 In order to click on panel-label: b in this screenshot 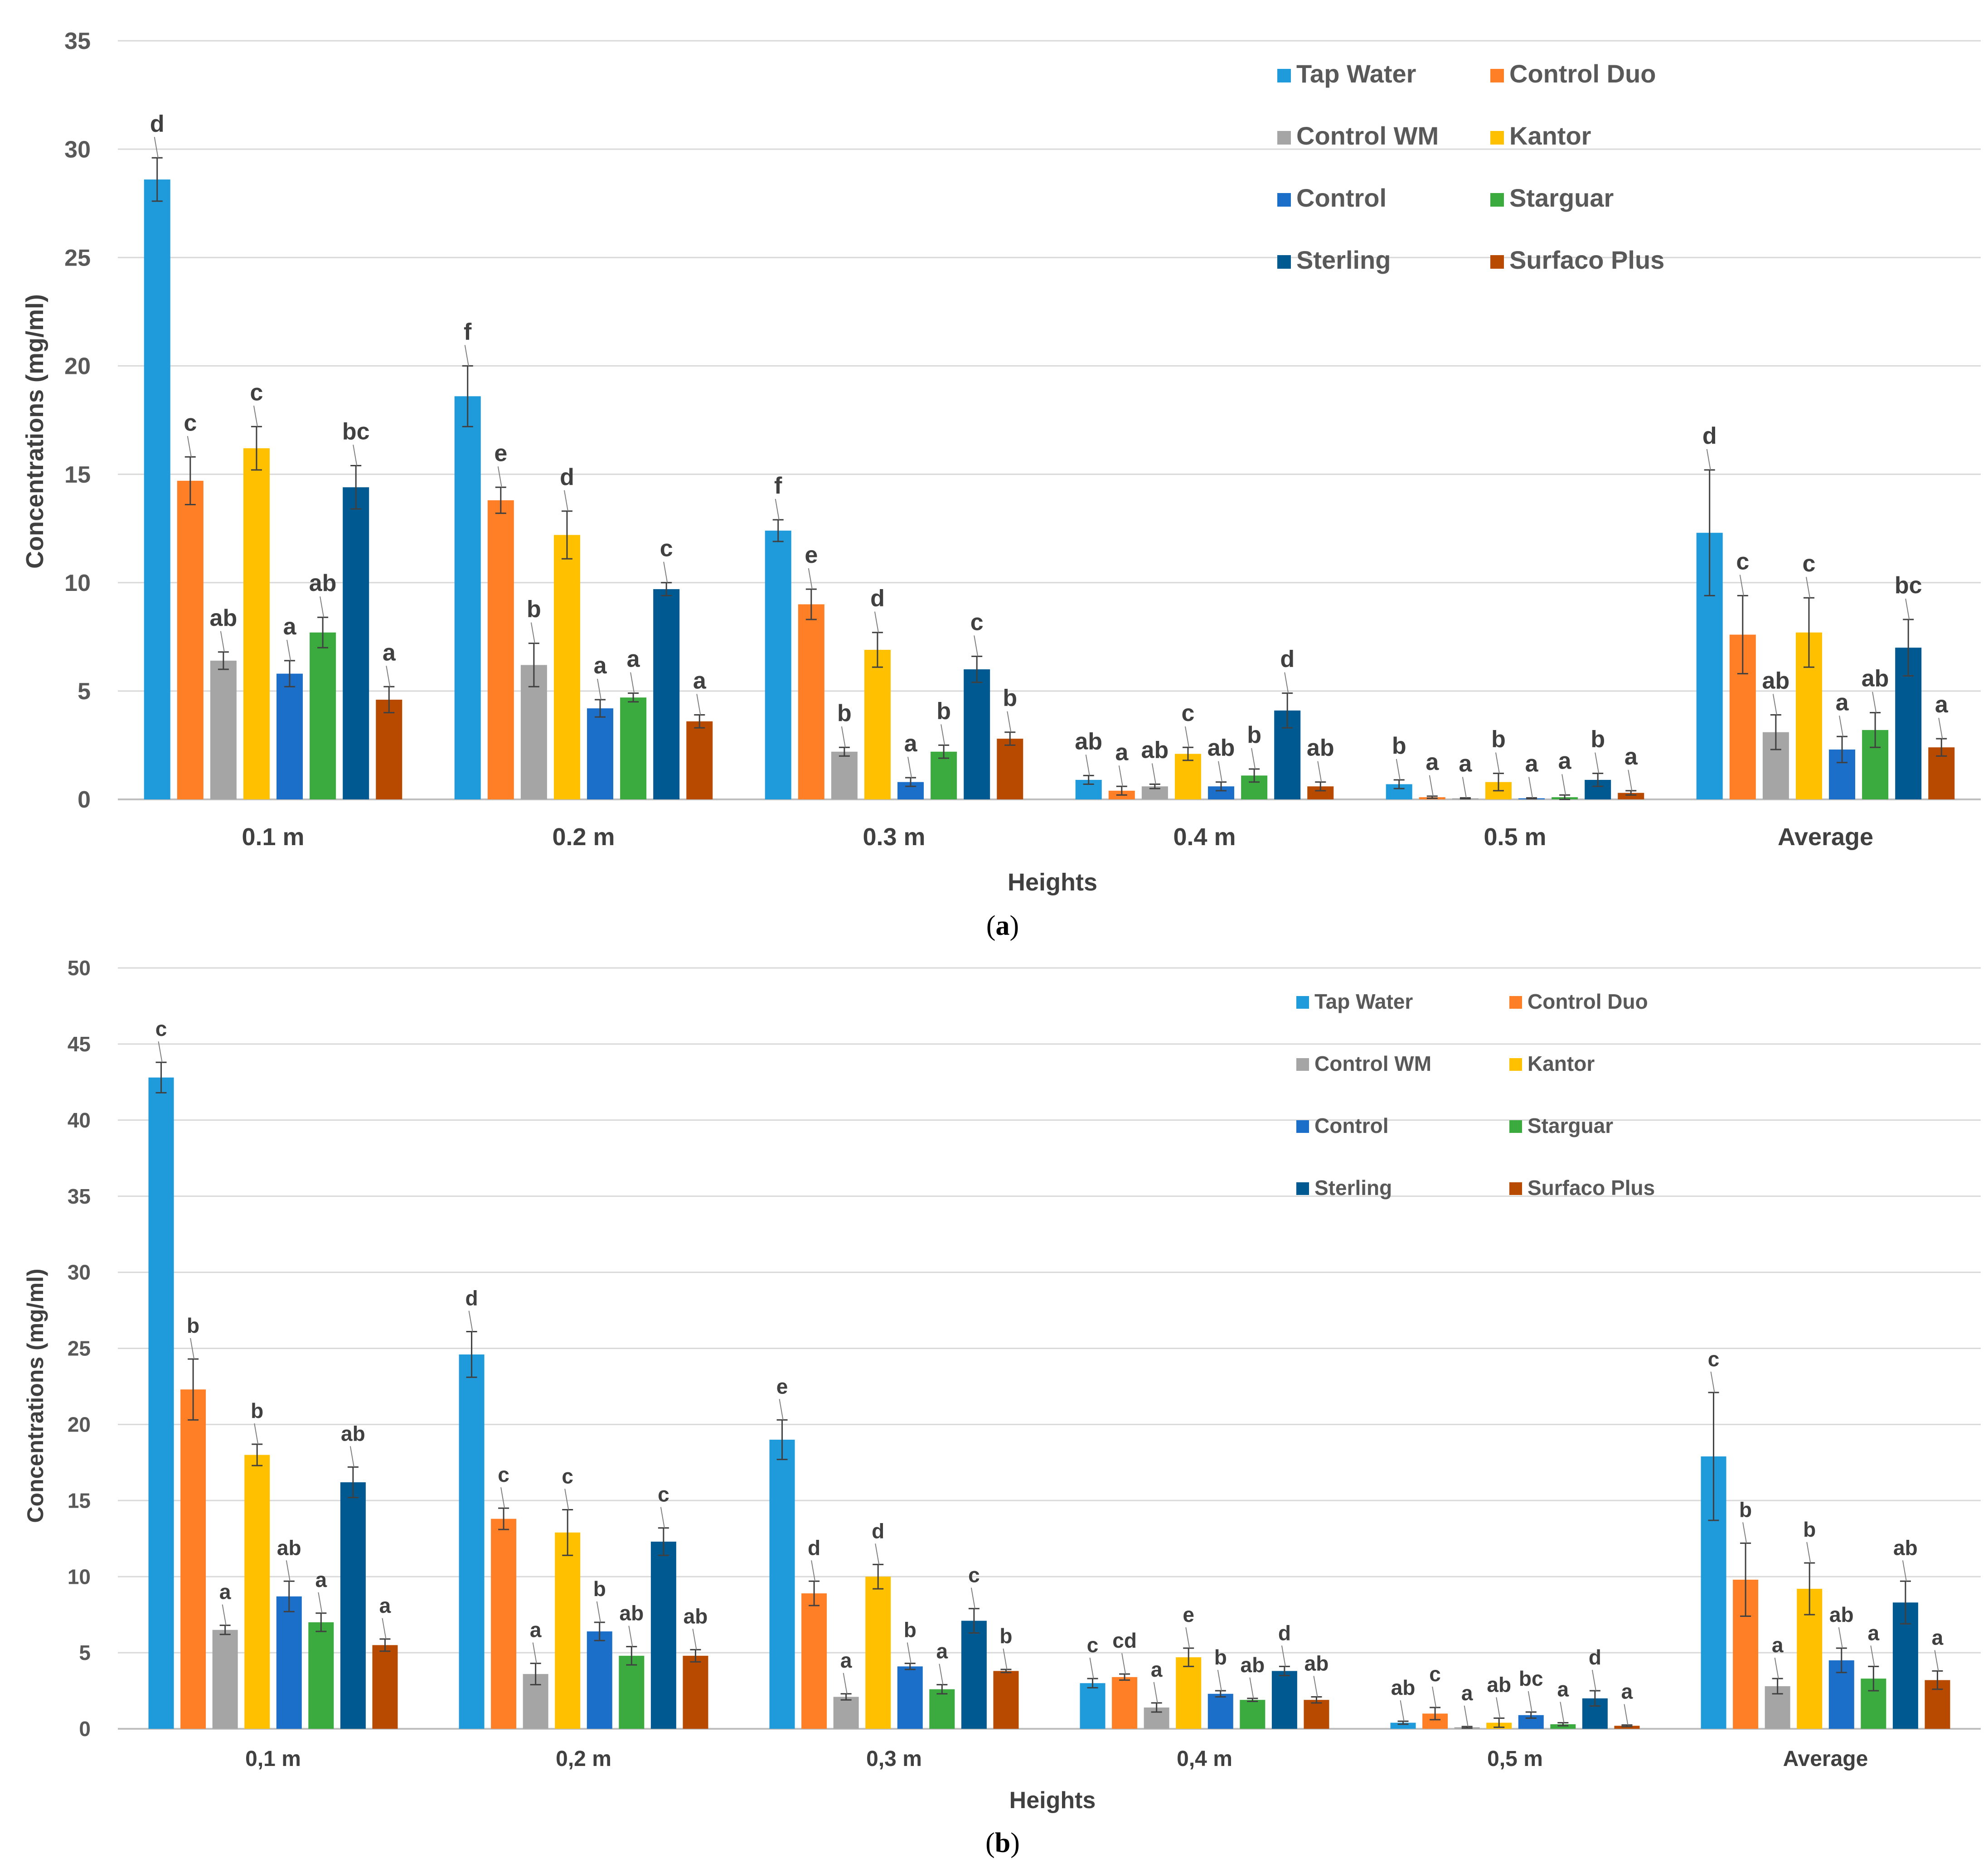, I will do `click(1002, 1843)`.